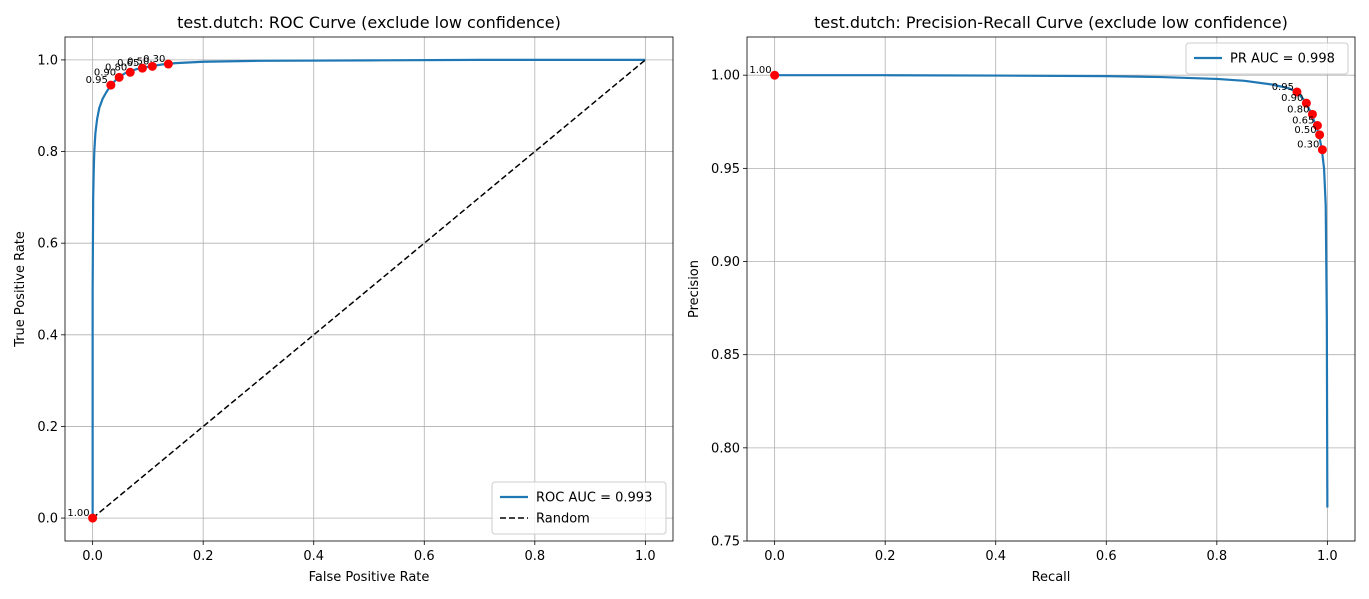  Describe the element at coordinates (694, 289) in the screenshot. I see `y-axis-label: Precision` at that location.